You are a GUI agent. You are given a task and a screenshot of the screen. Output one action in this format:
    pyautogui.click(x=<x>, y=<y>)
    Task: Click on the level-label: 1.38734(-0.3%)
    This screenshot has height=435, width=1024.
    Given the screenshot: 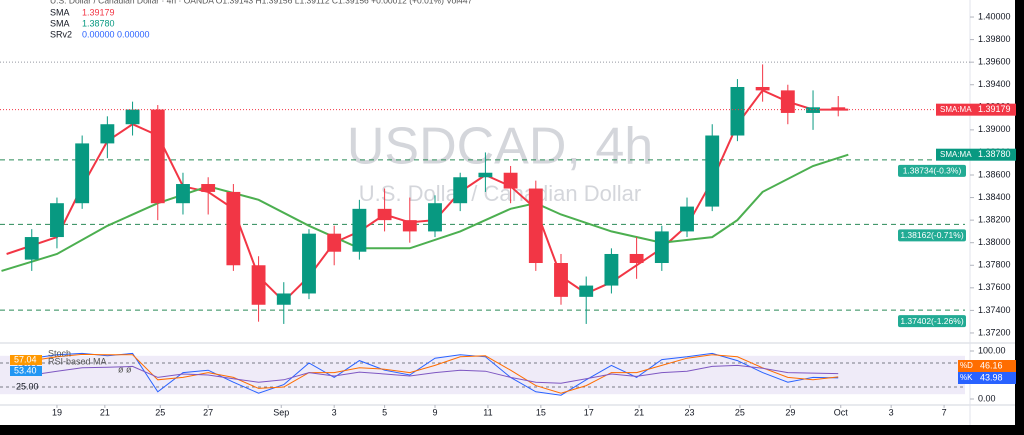 What is the action you would take?
    pyautogui.click(x=932, y=171)
    